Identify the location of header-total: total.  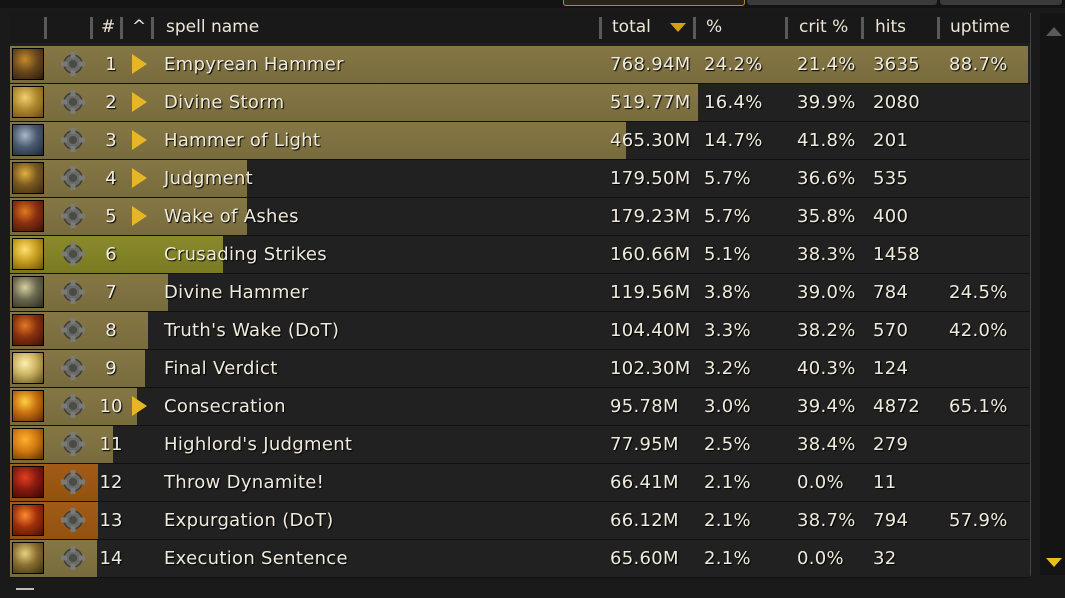
(631, 27).